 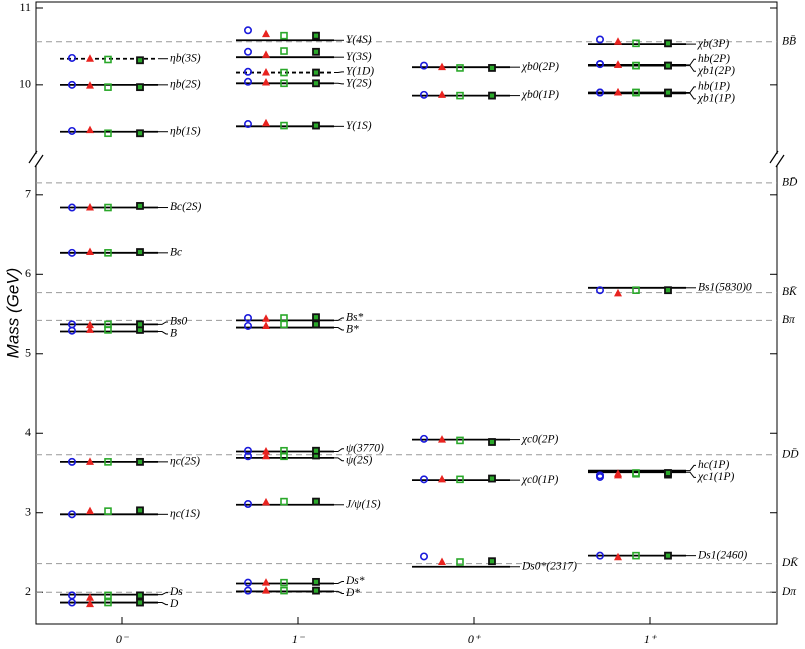 What do you see at coordinates (173, 334) in the screenshot?
I see `level-label: B` at bounding box center [173, 334].